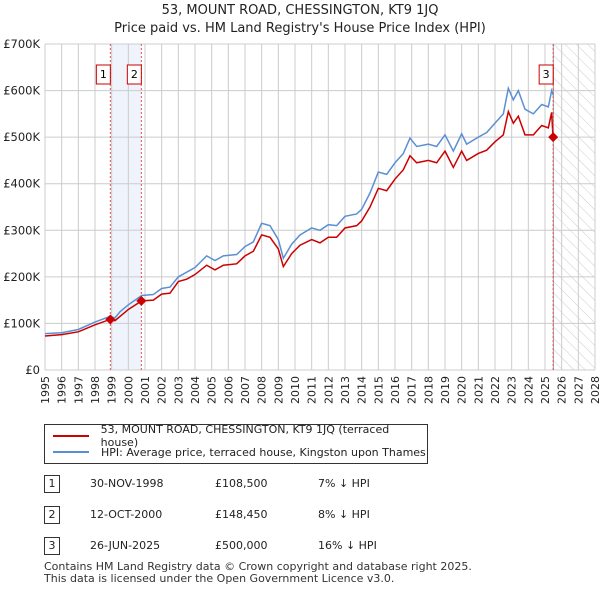  What do you see at coordinates (52, 546) in the screenshot?
I see `sale-marker-number: 3` at bounding box center [52, 546].